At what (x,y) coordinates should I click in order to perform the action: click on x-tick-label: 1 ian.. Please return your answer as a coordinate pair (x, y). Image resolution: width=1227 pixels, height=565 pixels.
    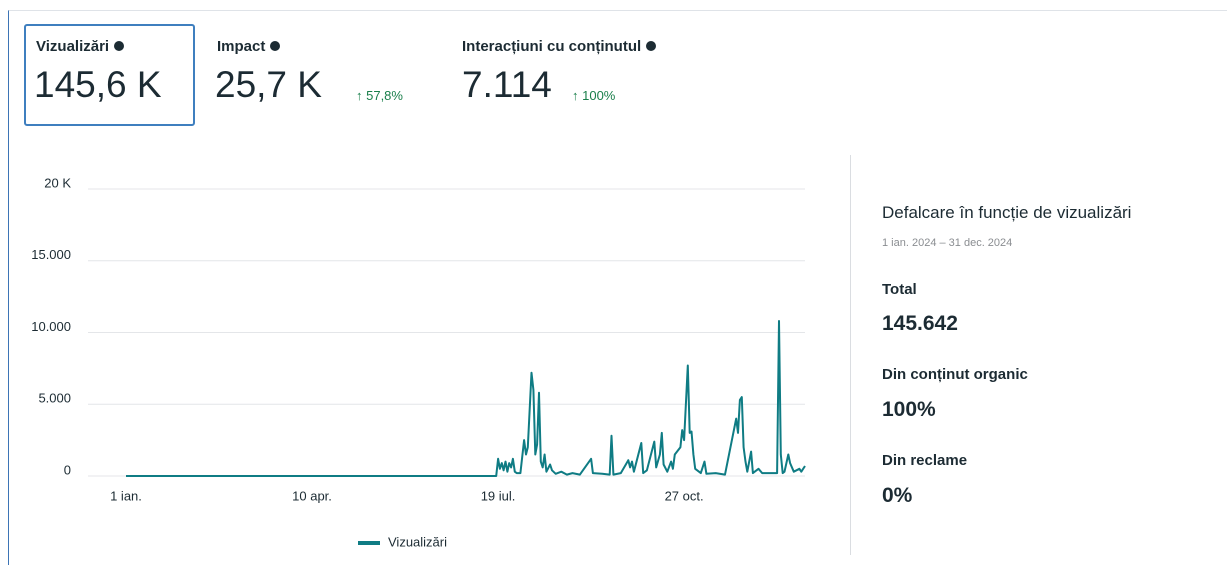
    Looking at the image, I should click on (126, 495).